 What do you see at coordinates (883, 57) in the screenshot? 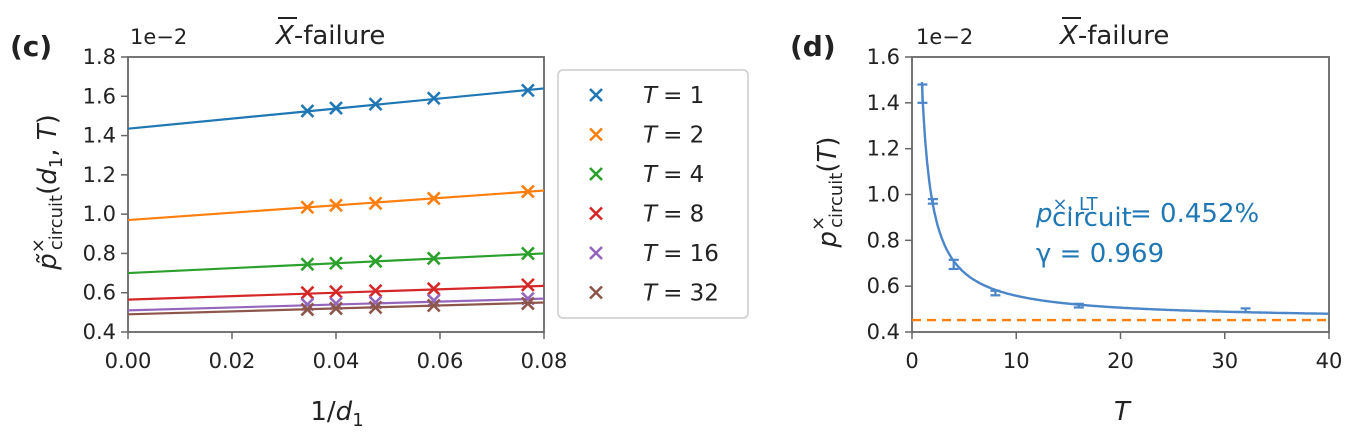
I see `panel-d-ytick-label: 1.6` at bounding box center [883, 57].